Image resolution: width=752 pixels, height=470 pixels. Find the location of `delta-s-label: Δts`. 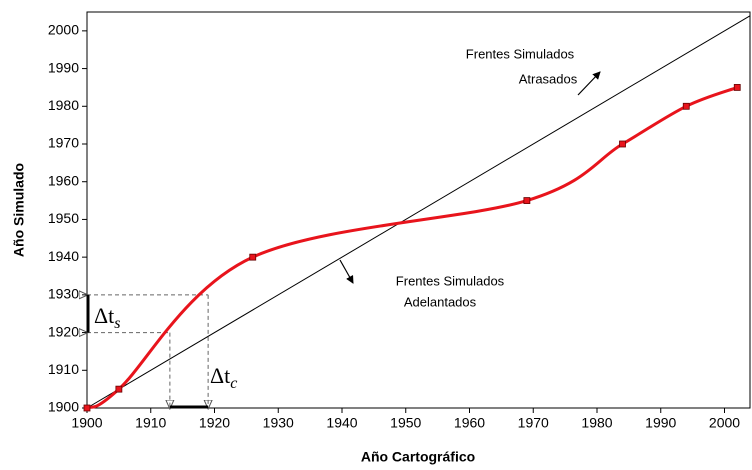

delta-s-label: Δts is located at coordinates (107, 317).